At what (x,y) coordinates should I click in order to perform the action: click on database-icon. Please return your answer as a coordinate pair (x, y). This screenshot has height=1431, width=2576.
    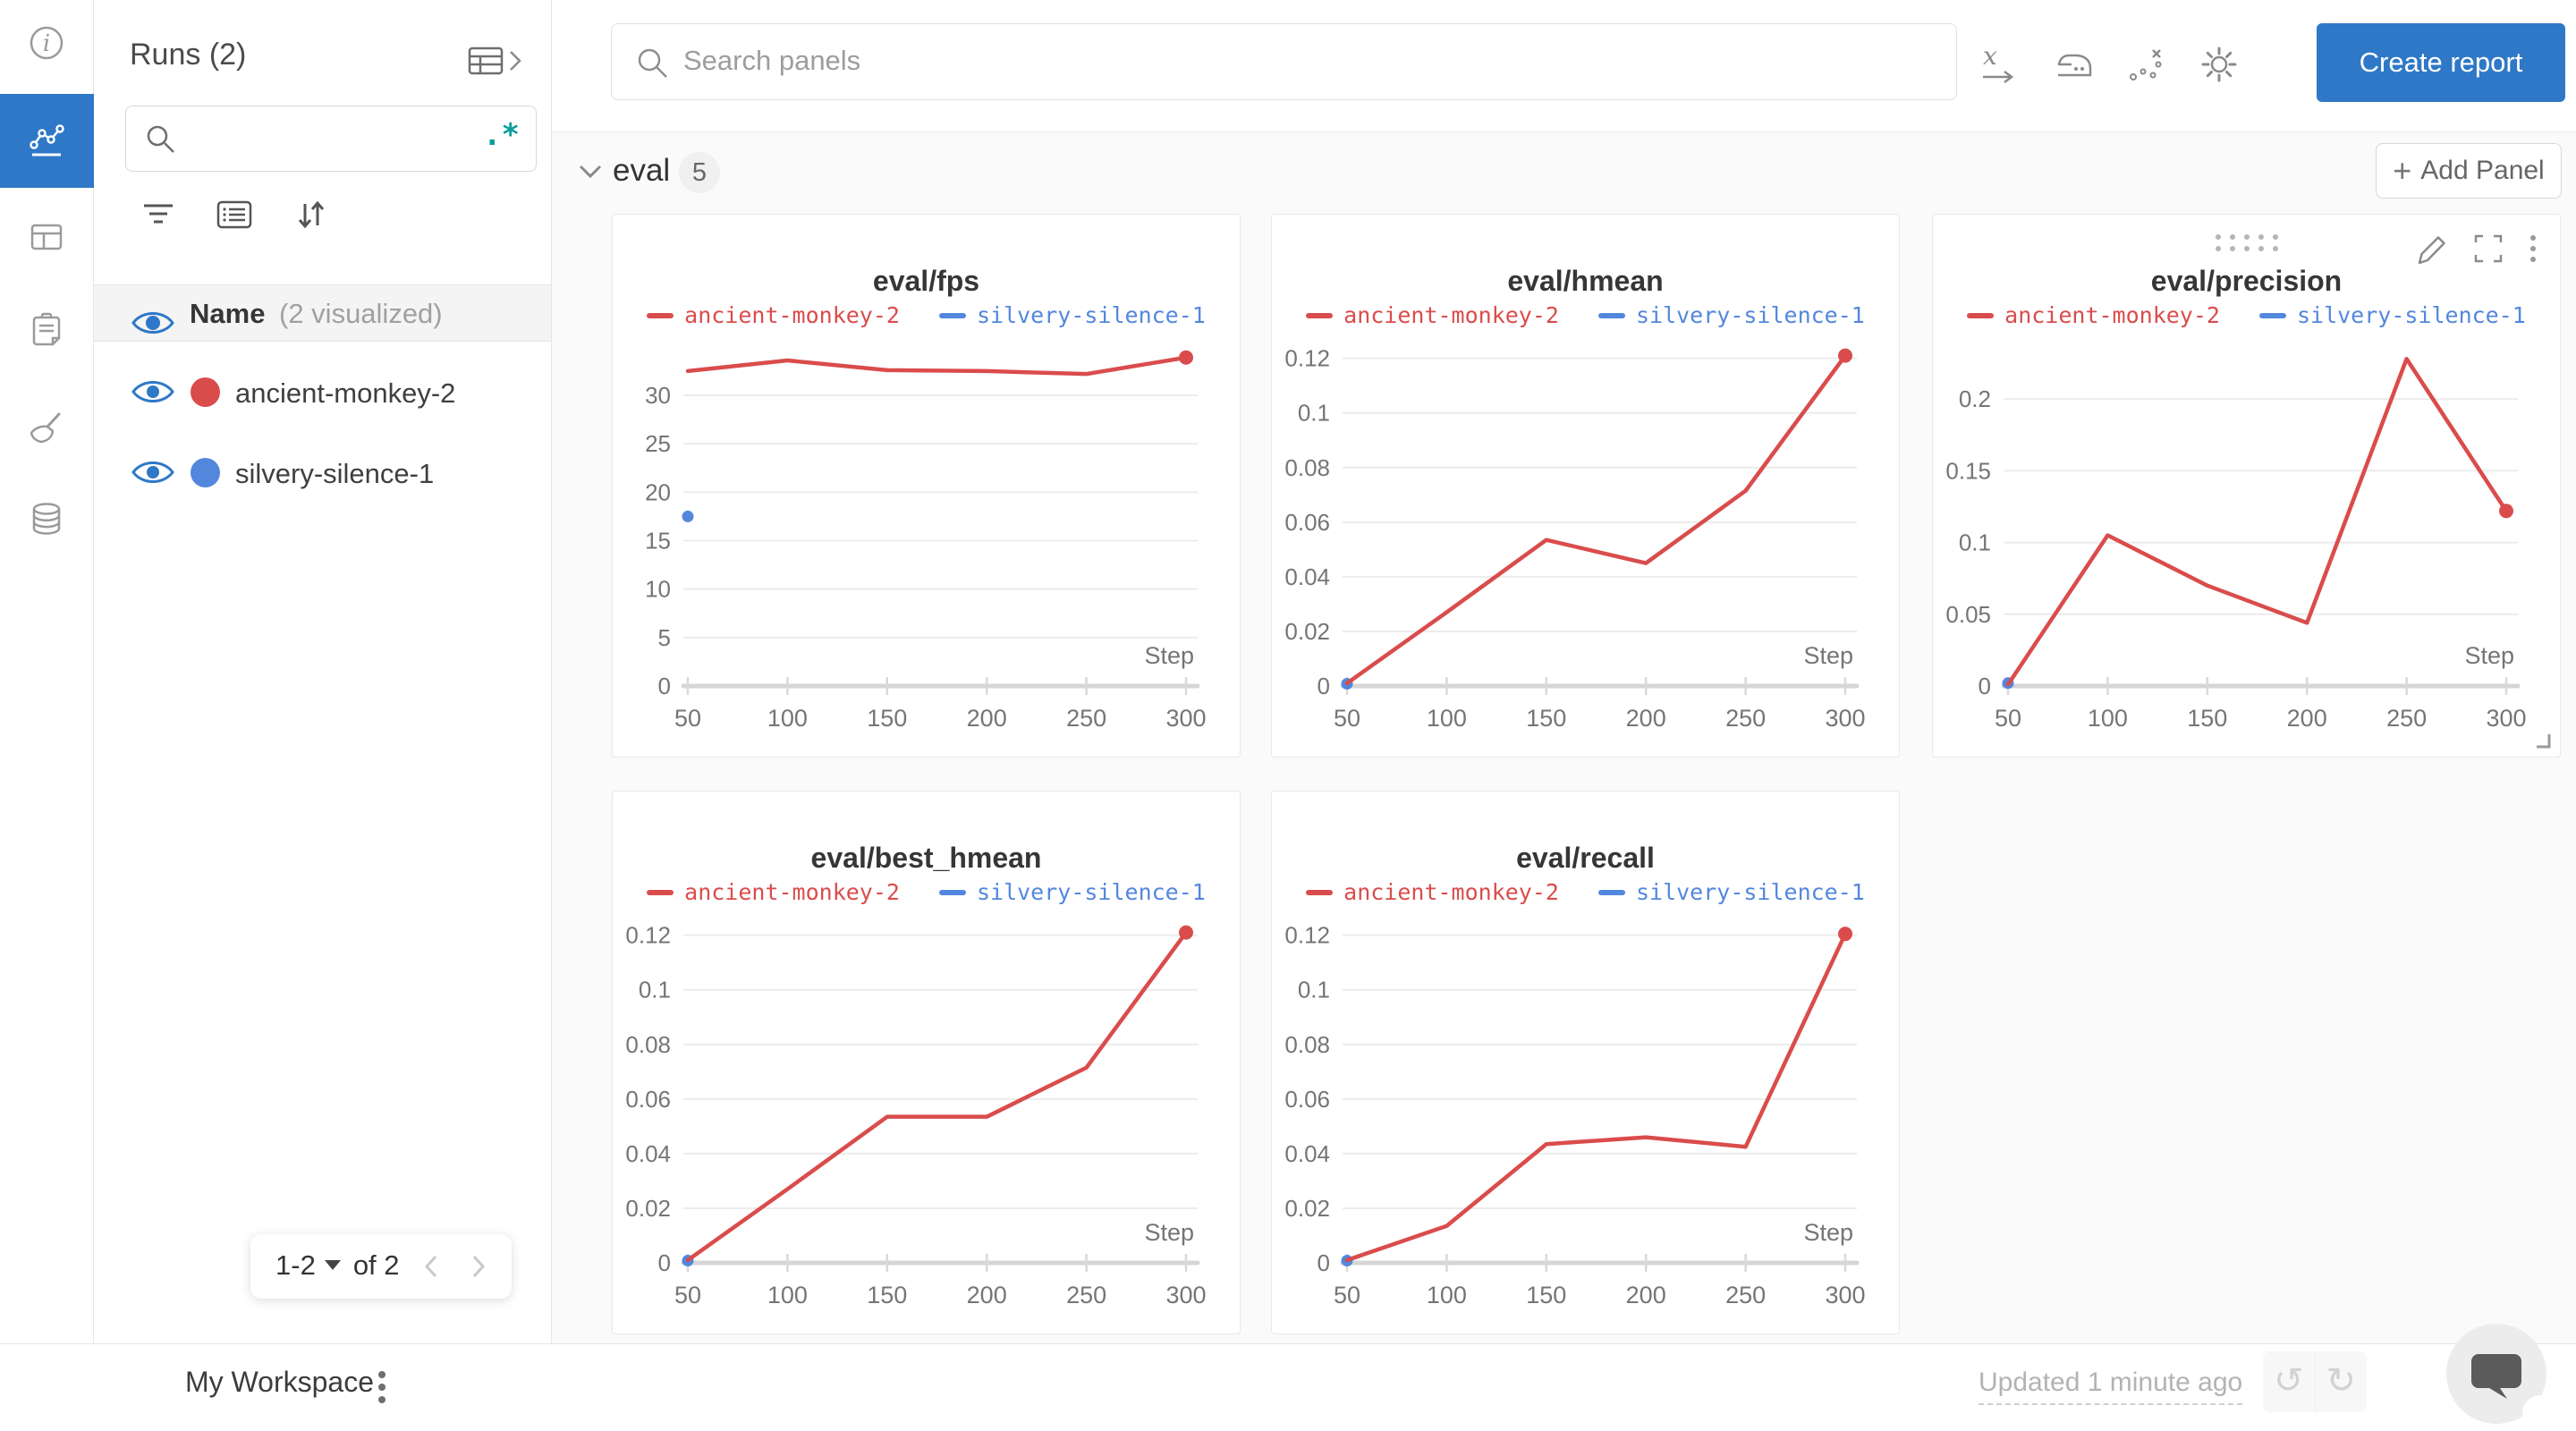
    Looking at the image, I should click on (46, 519).